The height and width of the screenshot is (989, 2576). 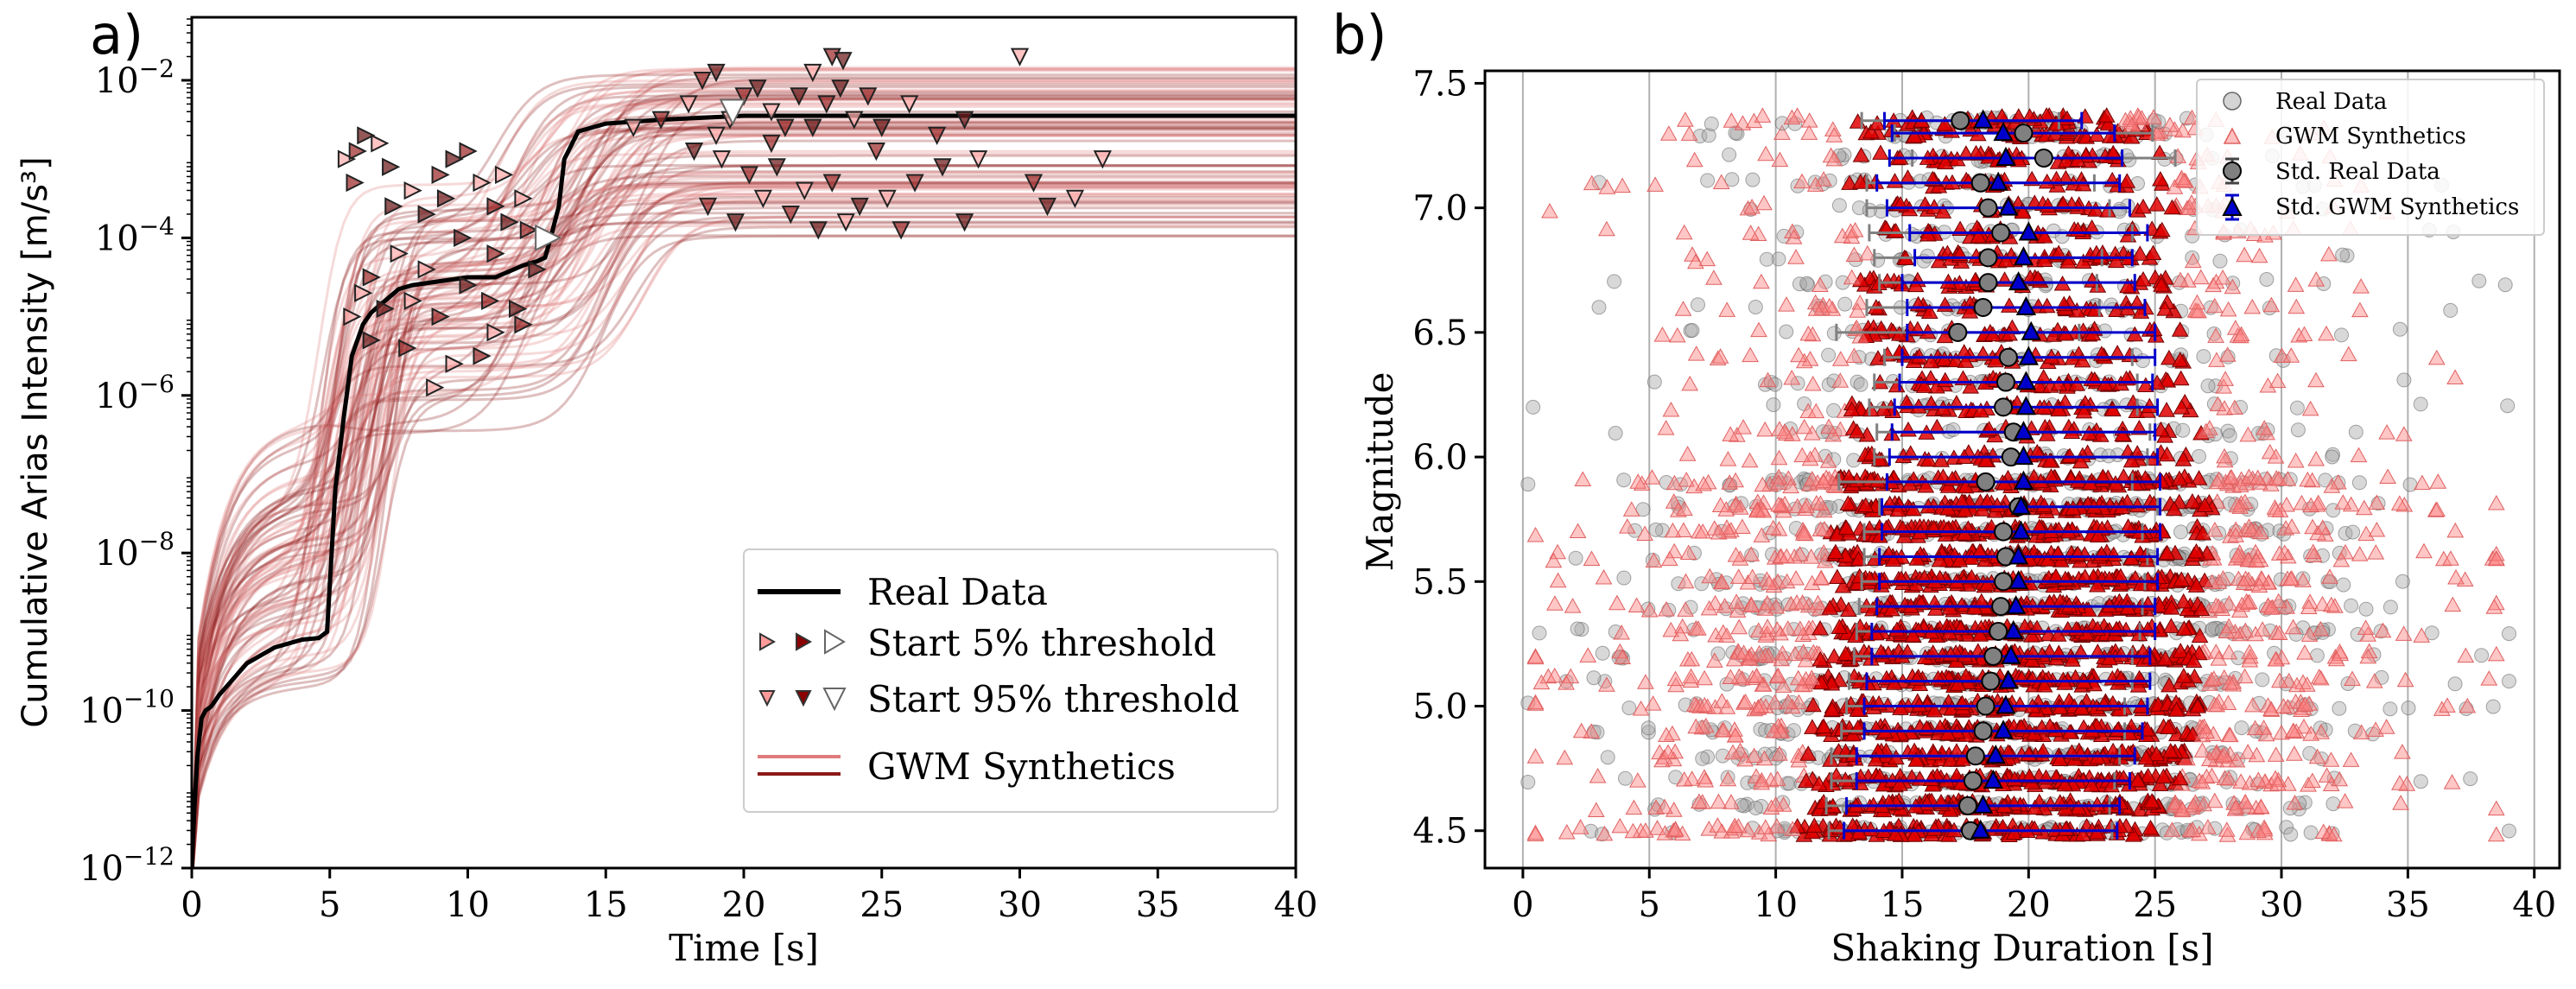 I want to click on panel-a-y-label: Cumulative Arias Intensity [m/s³], so click(x=35, y=441).